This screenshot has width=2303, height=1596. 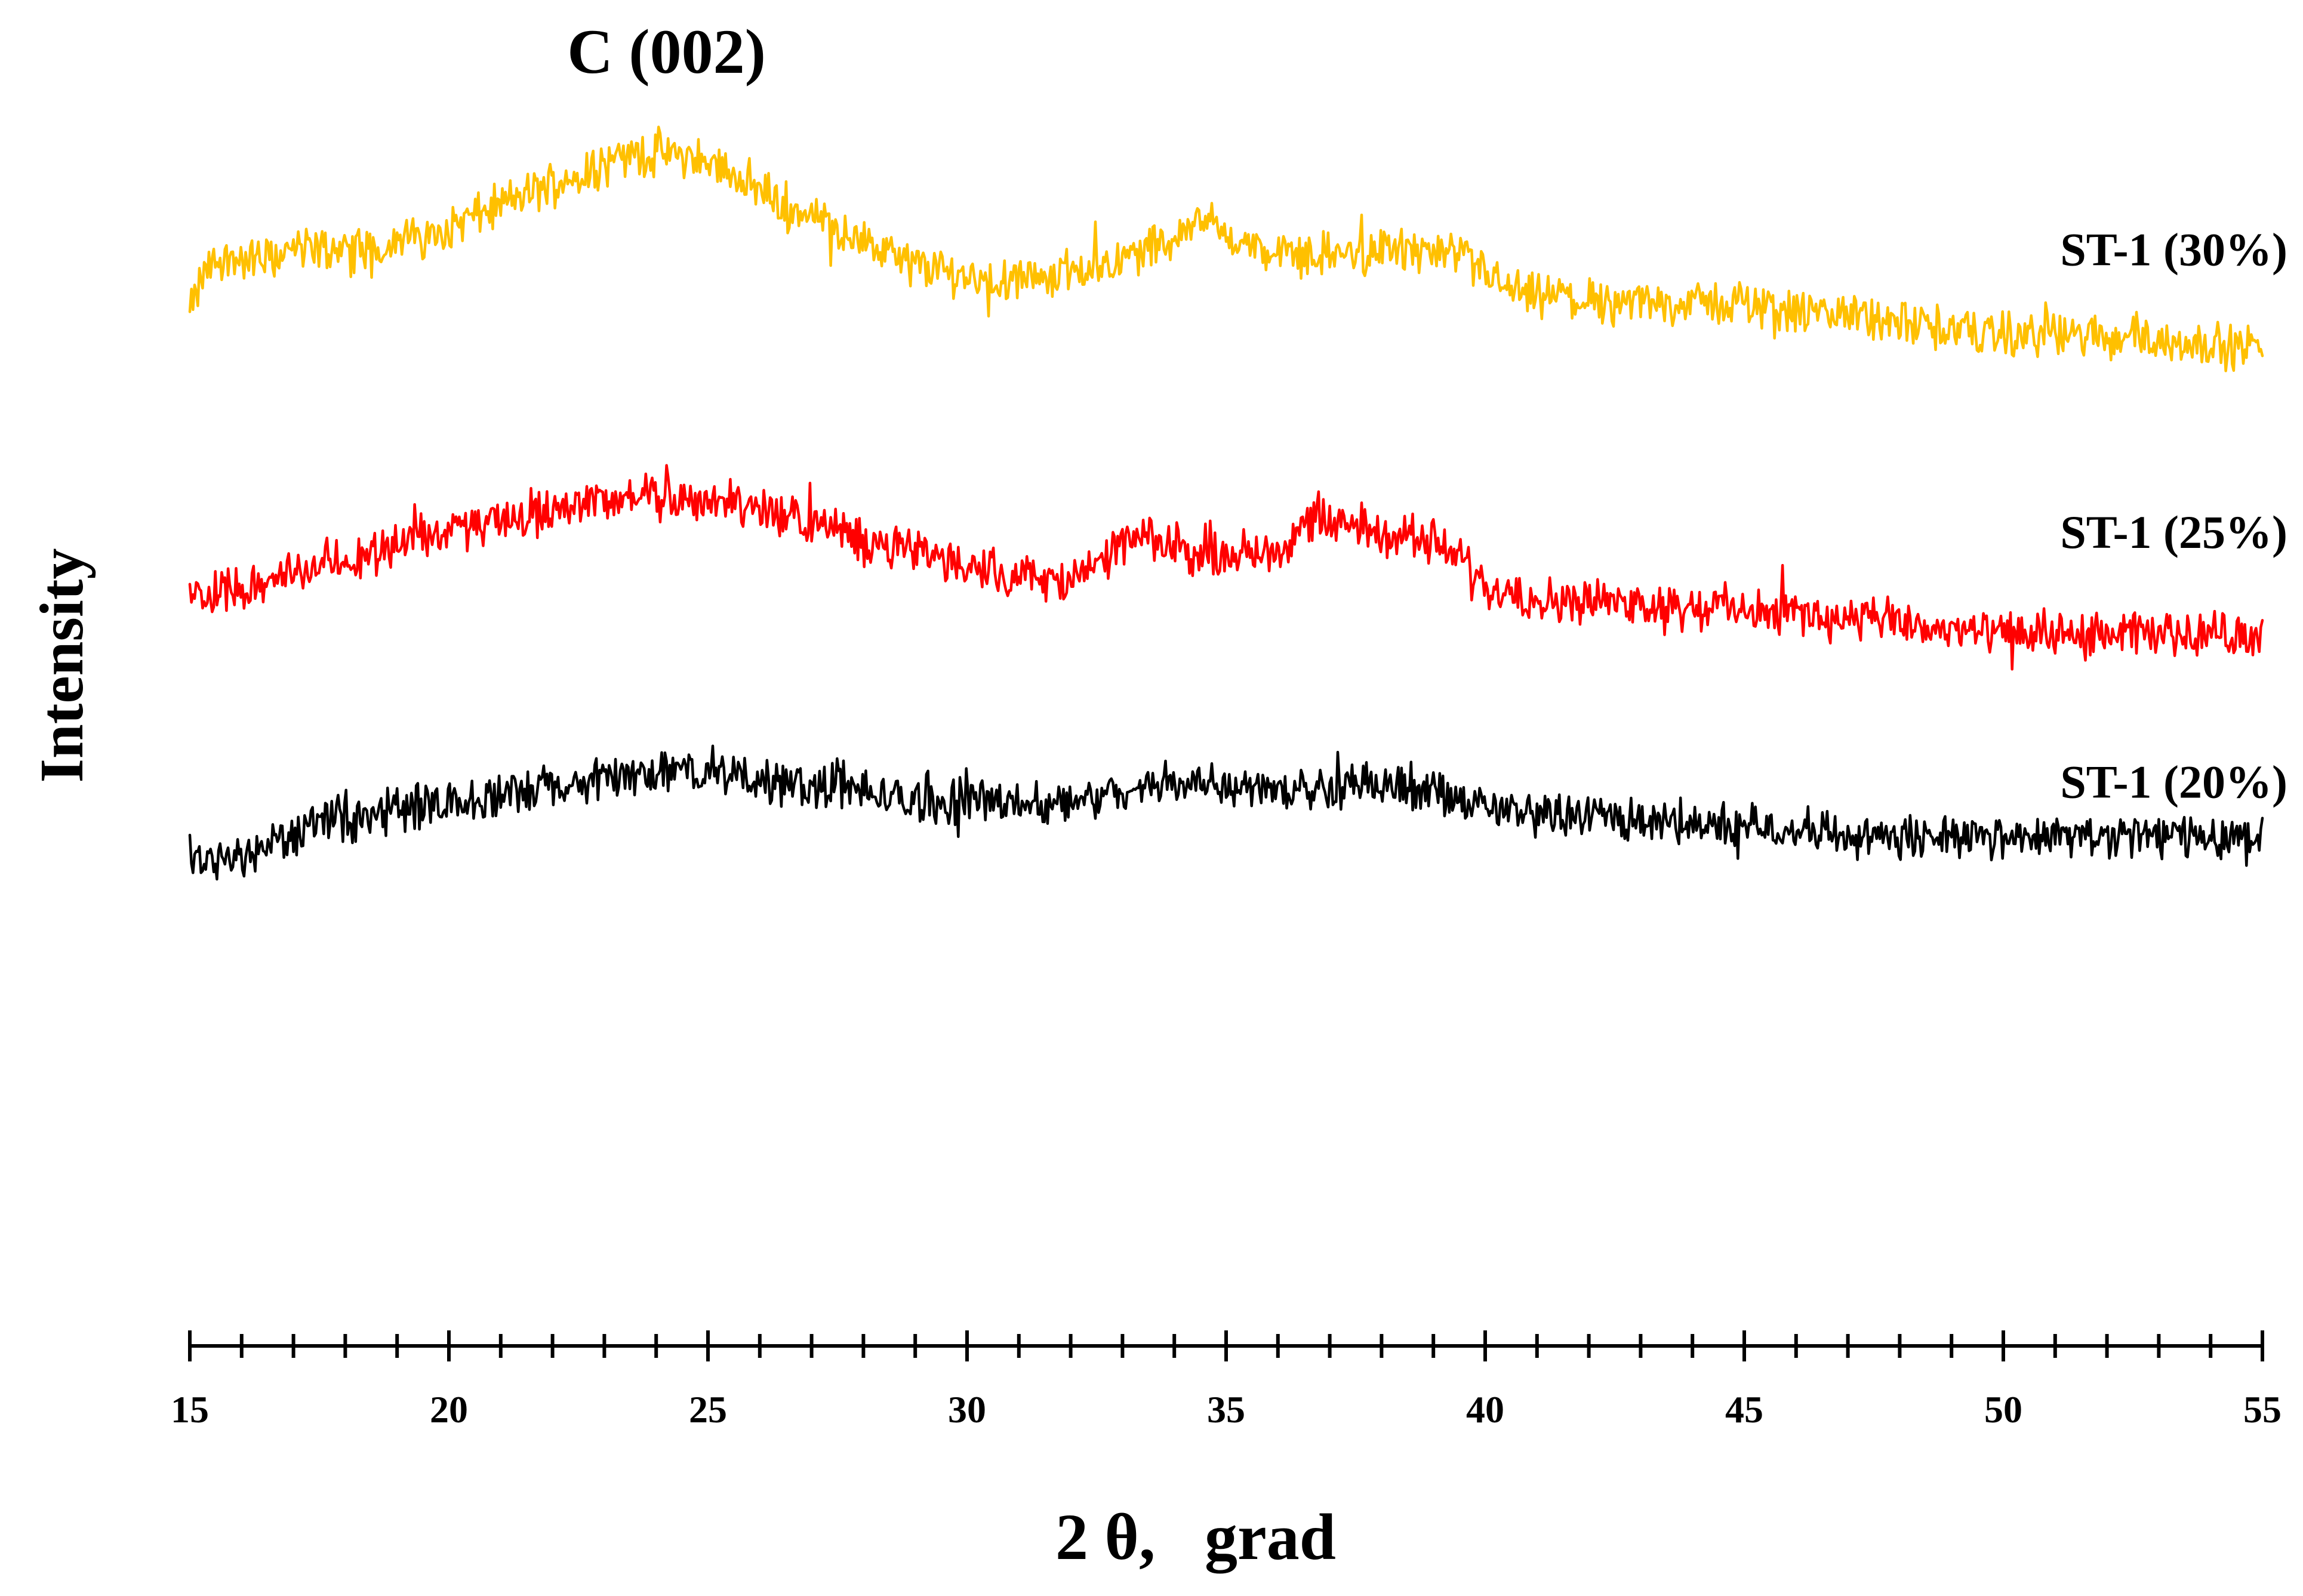 What do you see at coordinates (2173, 782) in the screenshot?
I see `series-label-3: ST-1 (20%)` at bounding box center [2173, 782].